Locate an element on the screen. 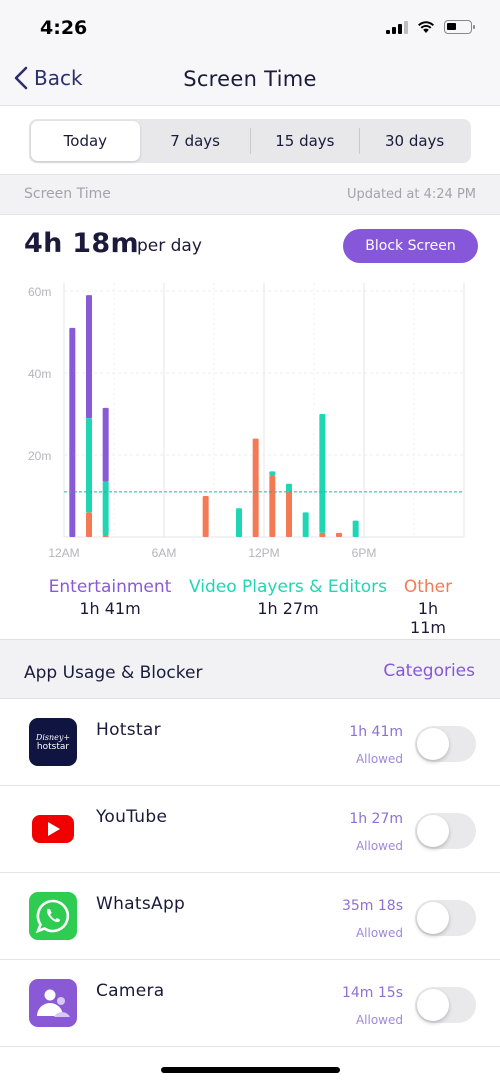  app-name: WhatsApp is located at coordinates (141, 904).